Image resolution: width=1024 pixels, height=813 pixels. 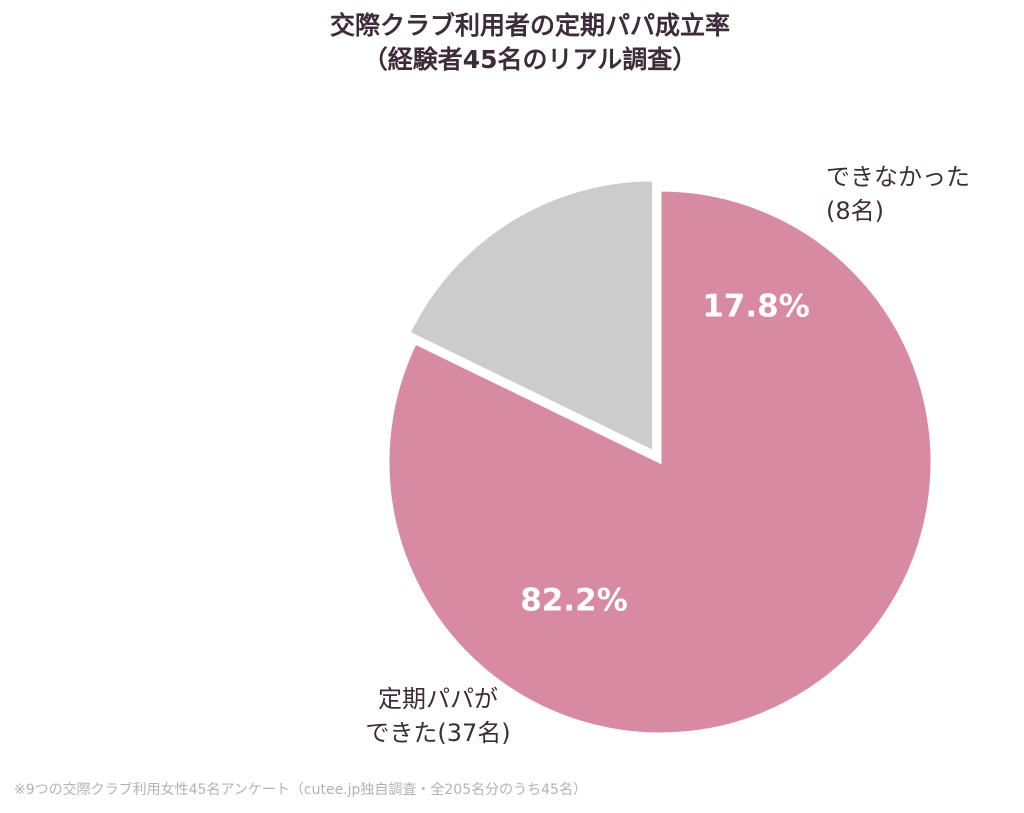 What do you see at coordinates (530, 59) in the screenshot?
I see `chart-title-line2: （経験者45名のリアル調査）` at bounding box center [530, 59].